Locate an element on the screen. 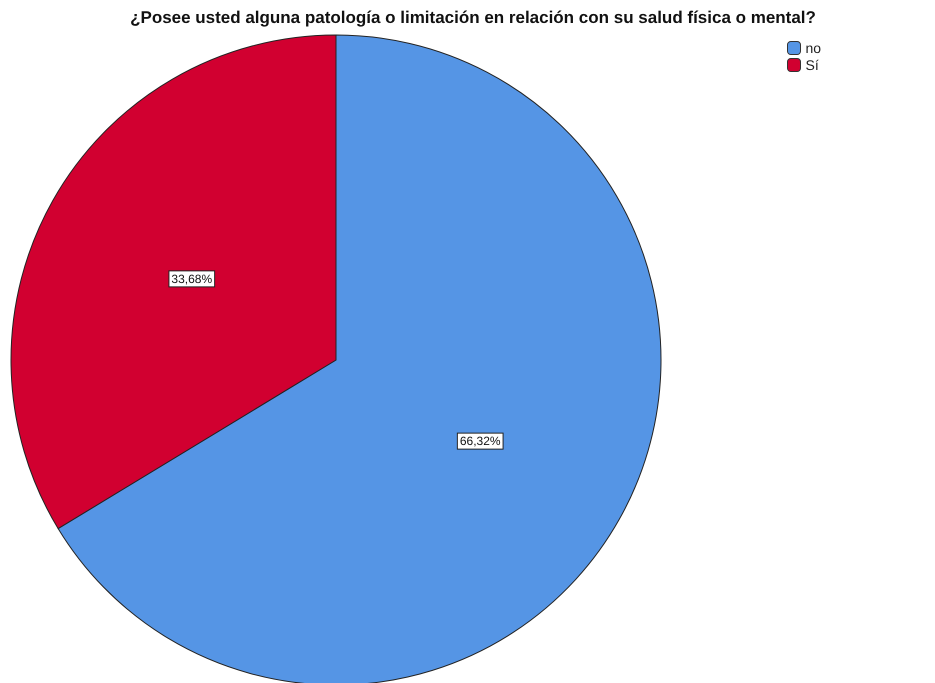 The image size is (935, 683). legend-label: Sí is located at coordinates (812, 65).